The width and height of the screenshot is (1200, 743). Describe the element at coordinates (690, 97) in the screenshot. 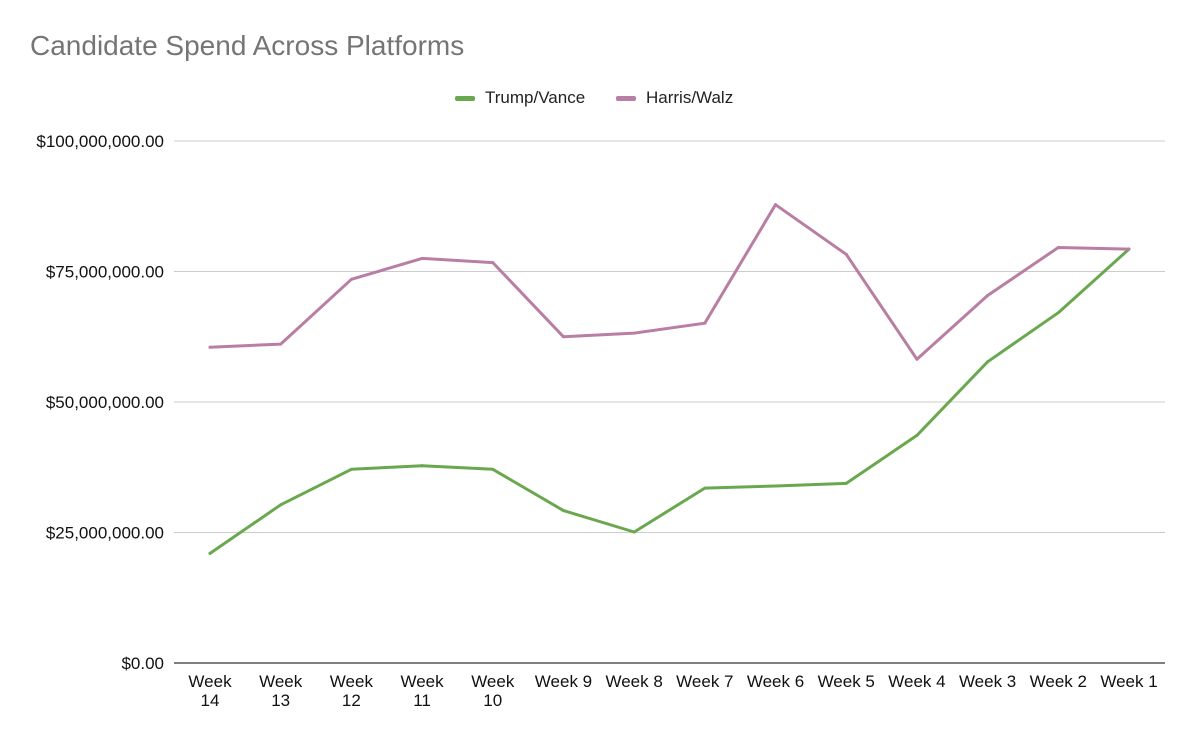

I see `legend-label-series-2: Harris/Walz` at that location.